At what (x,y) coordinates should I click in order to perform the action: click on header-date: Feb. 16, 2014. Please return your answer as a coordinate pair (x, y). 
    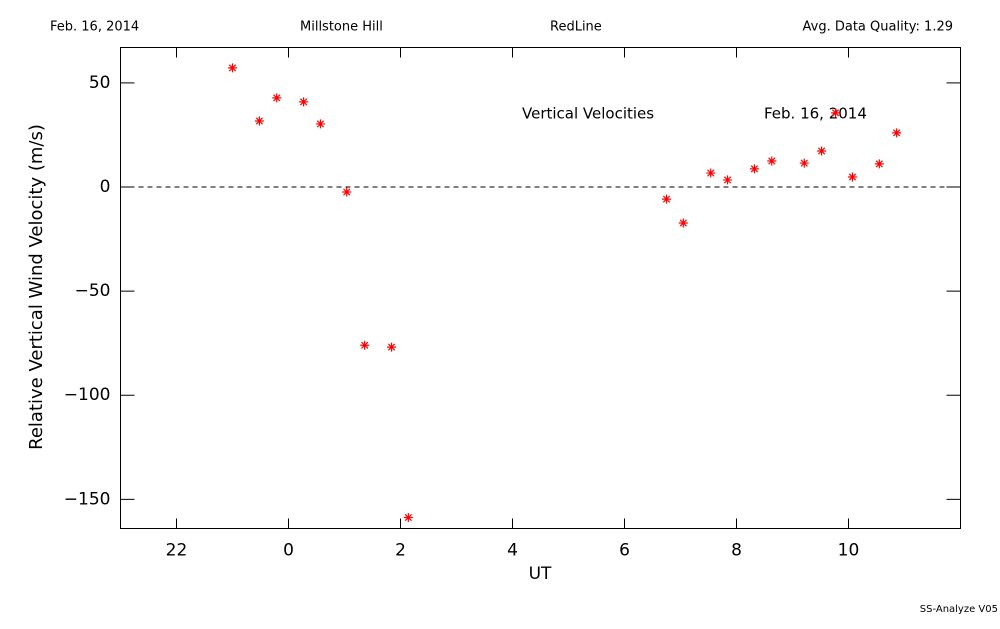
    Looking at the image, I should click on (94, 27).